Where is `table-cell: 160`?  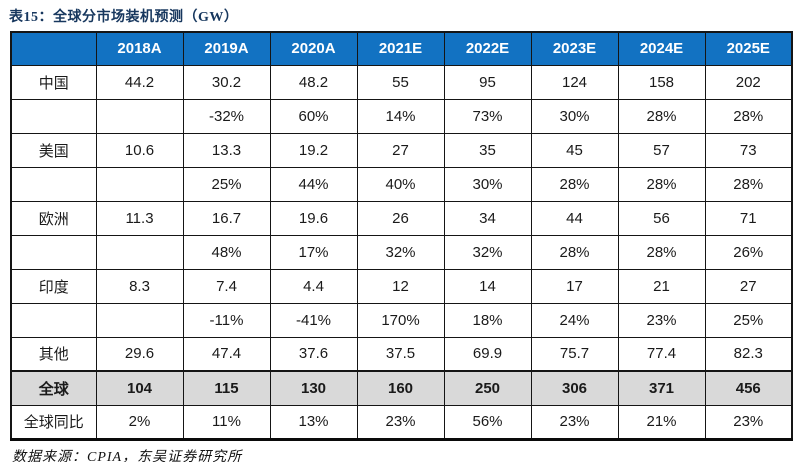
table-cell: 160 is located at coordinates (400, 388).